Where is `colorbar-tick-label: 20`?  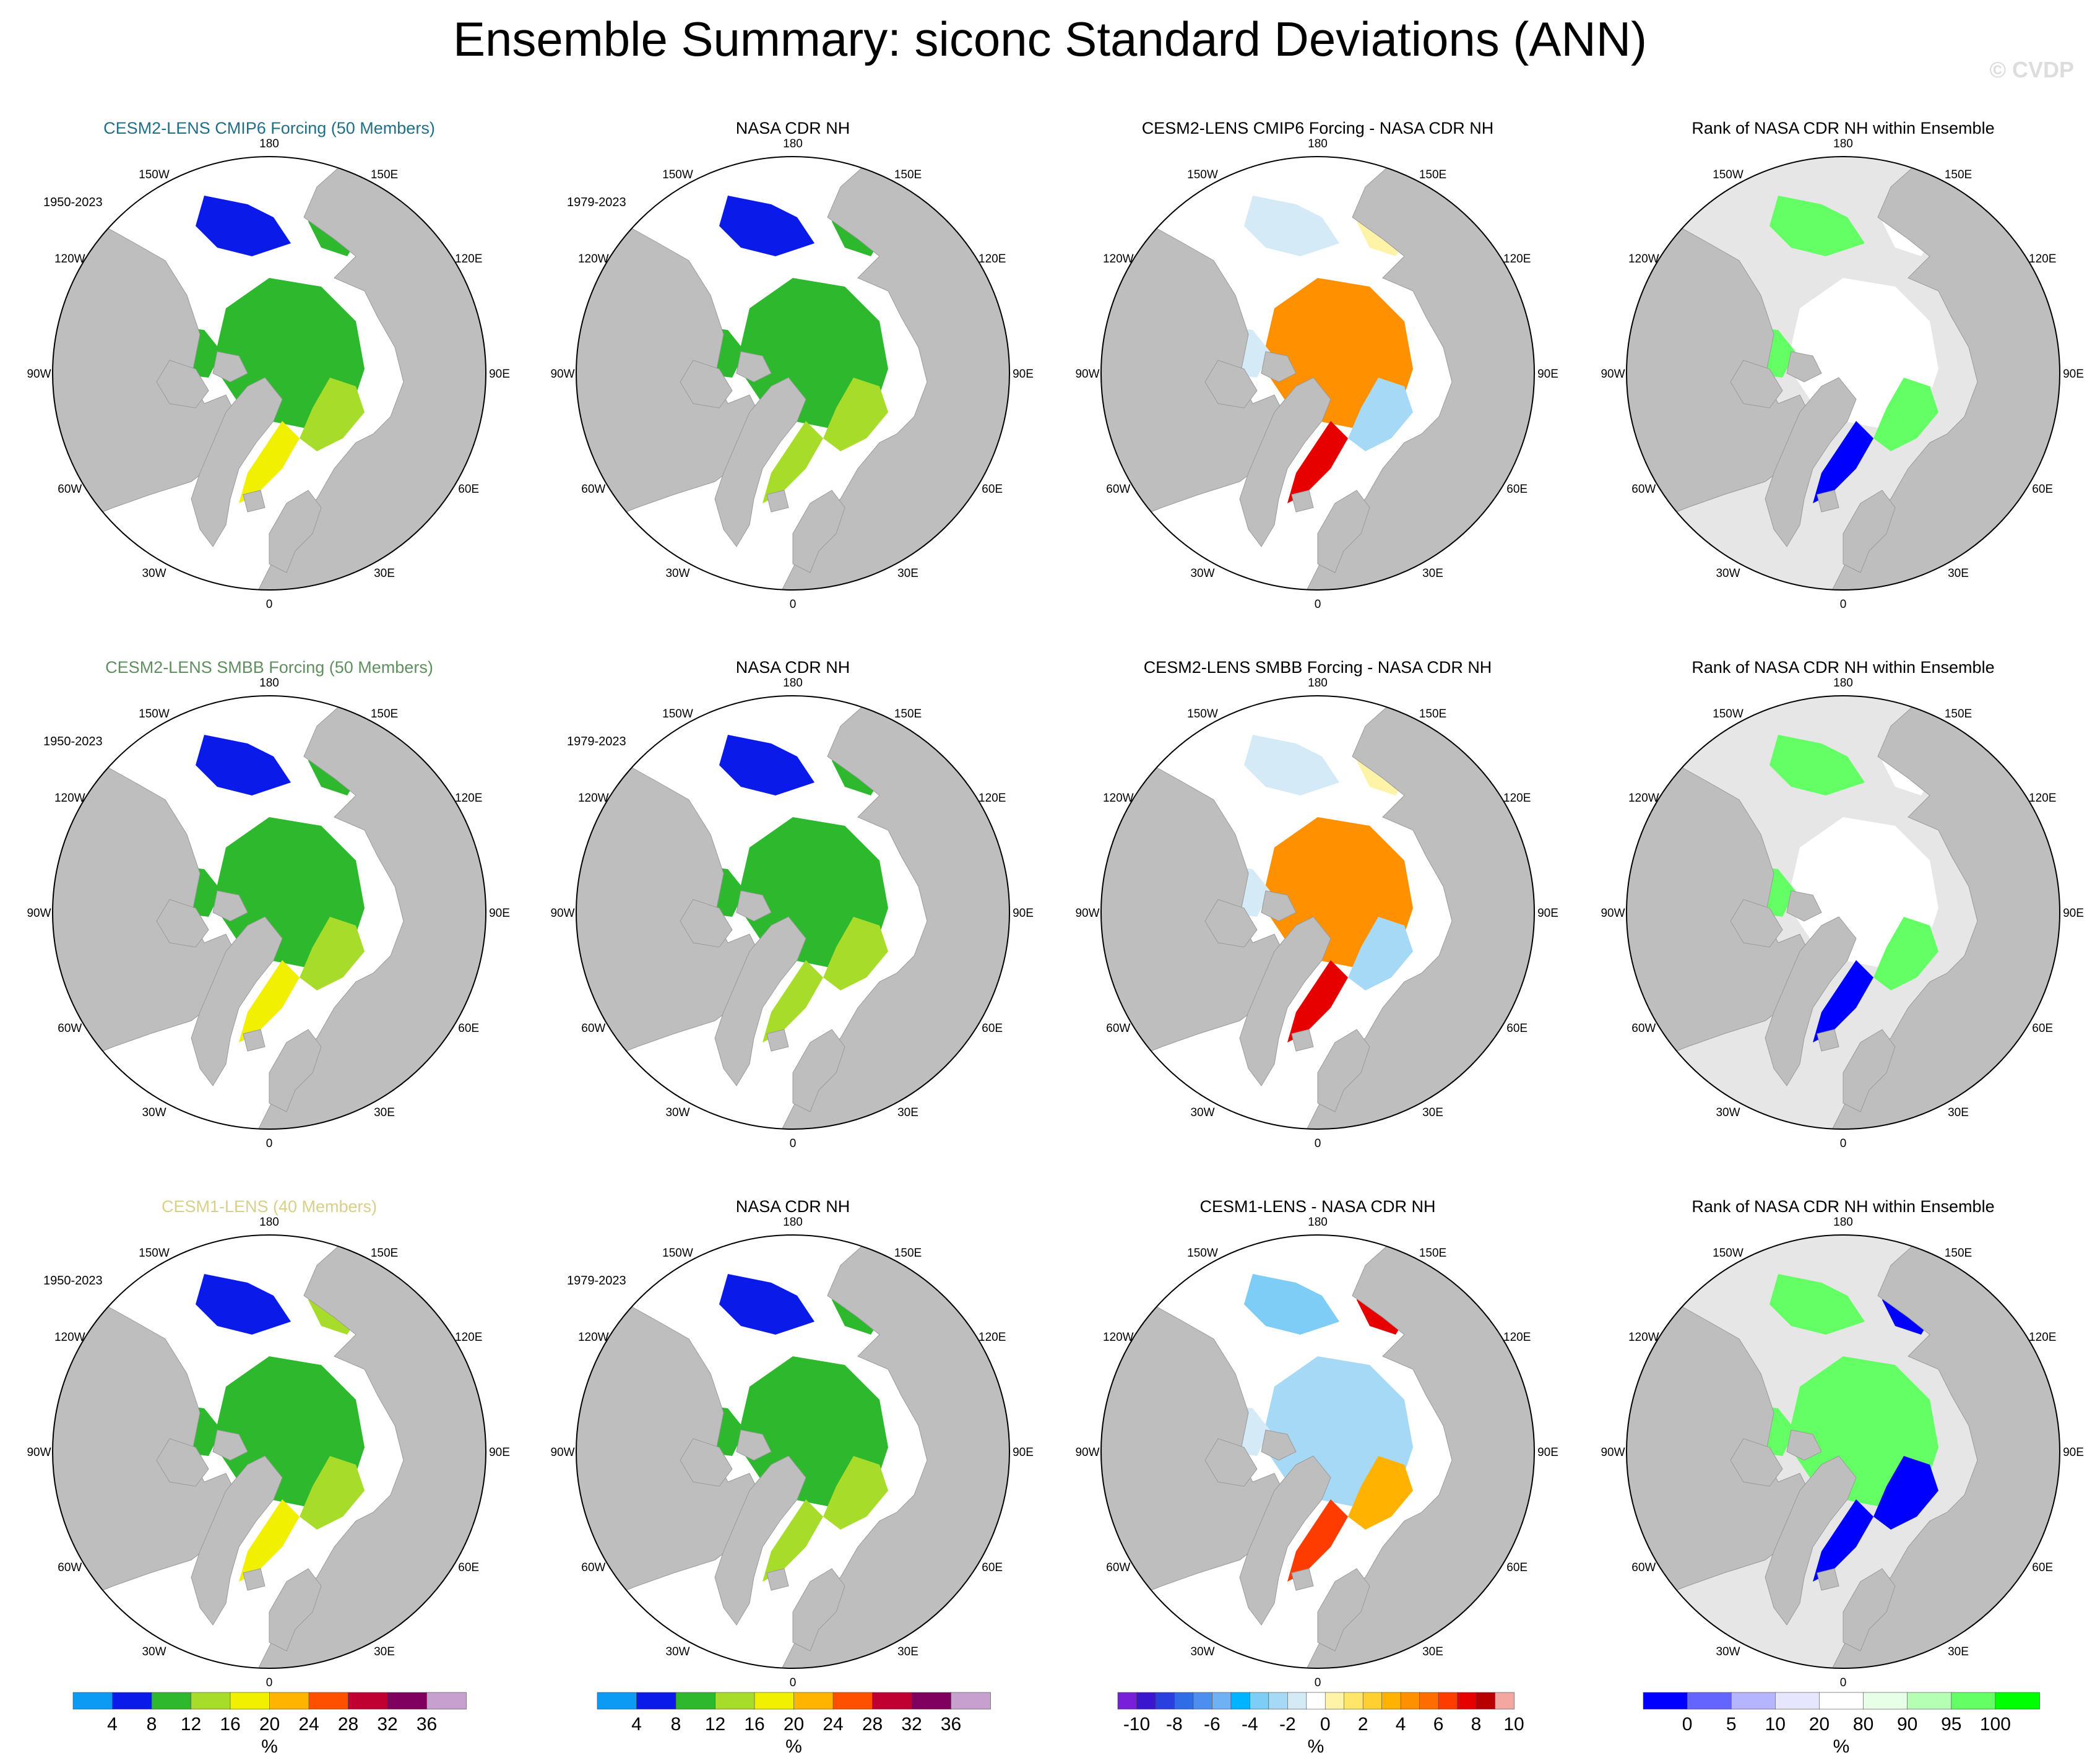 colorbar-tick-label: 20 is located at coordinates (794, 1724).